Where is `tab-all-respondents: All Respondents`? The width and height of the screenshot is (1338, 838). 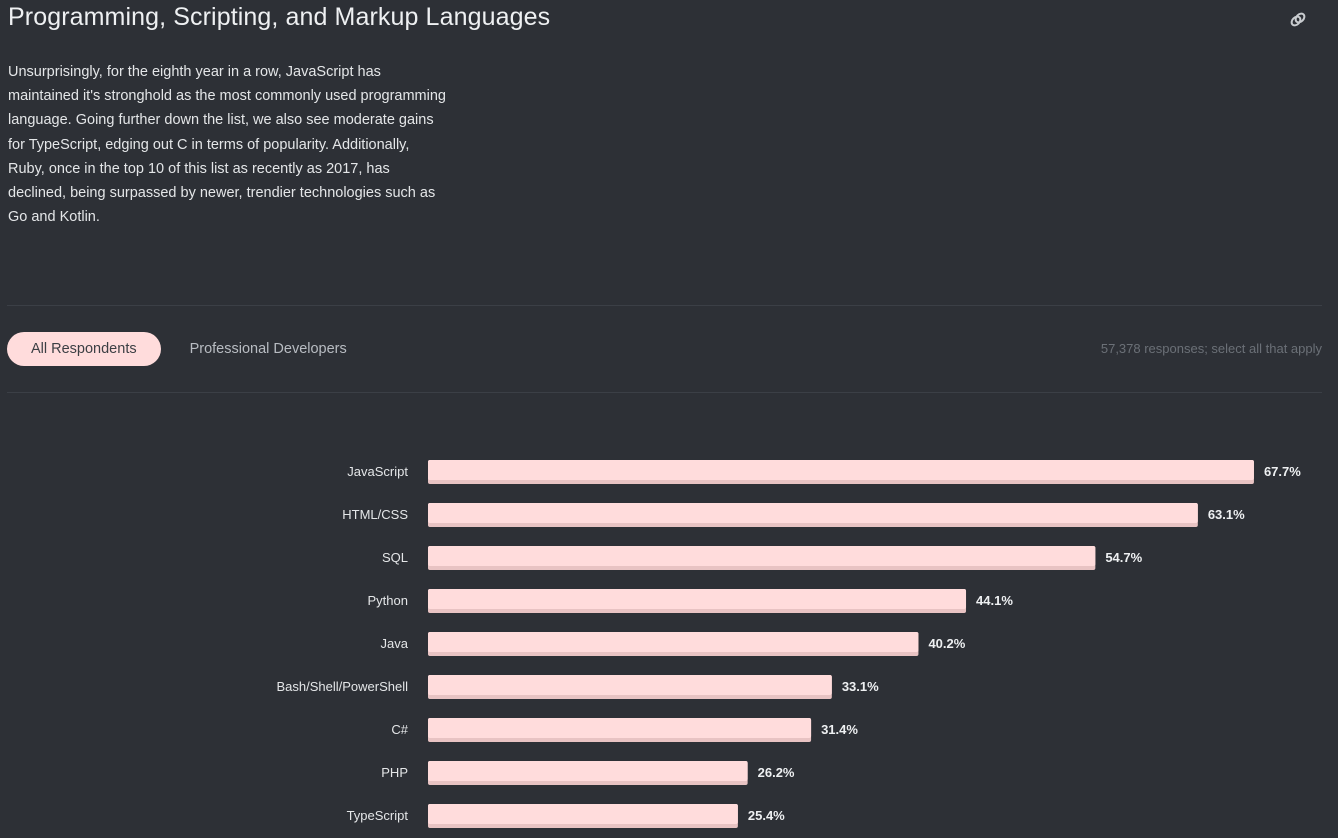
tab-all-respondents: All Respondents is located at coordinates (84, 349).